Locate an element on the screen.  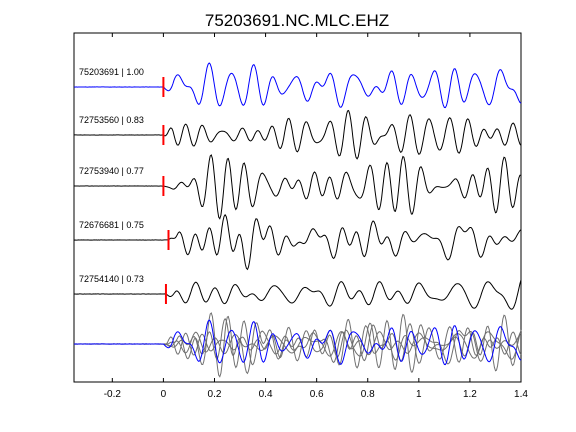
x-tick-label: 1.4 is located at coordinates (521, 394).